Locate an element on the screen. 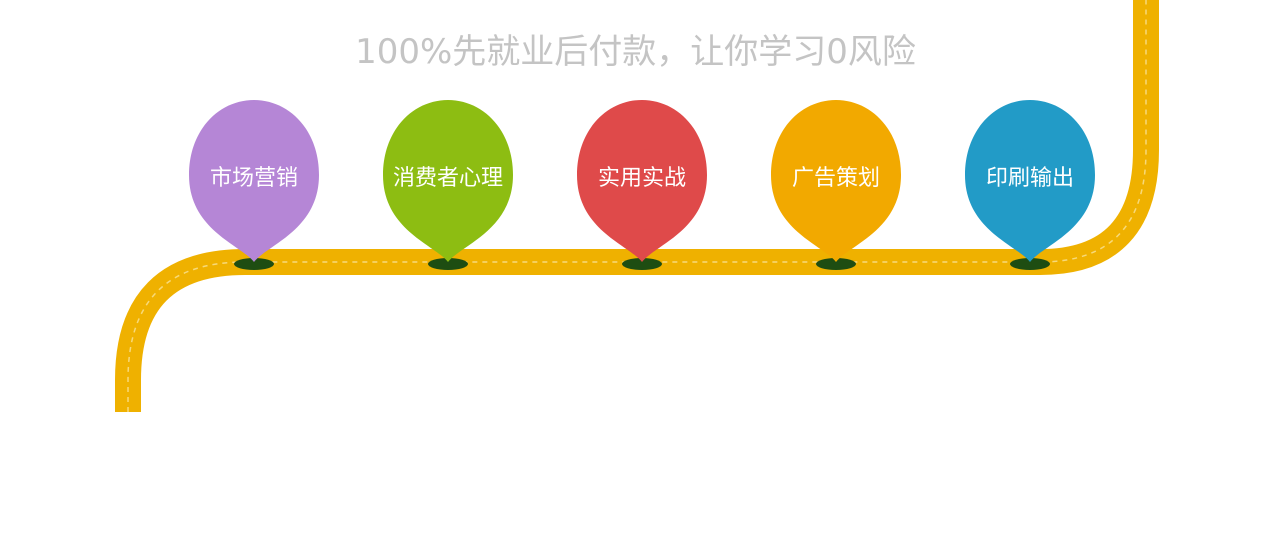 The height and width of the screenshot is (547, 1271). pin-label: 消费者心理 is located at coordinates (447, 178).